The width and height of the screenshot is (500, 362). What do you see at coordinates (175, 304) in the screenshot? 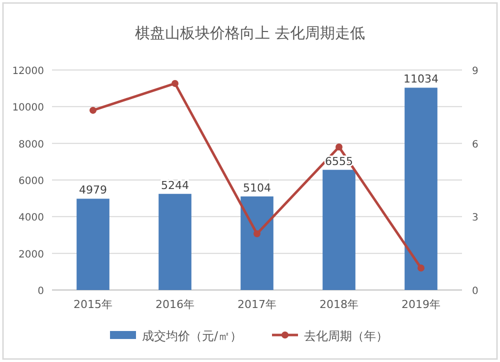
I see `x-tick-label: 2016年` at bounding box center [175, 304].